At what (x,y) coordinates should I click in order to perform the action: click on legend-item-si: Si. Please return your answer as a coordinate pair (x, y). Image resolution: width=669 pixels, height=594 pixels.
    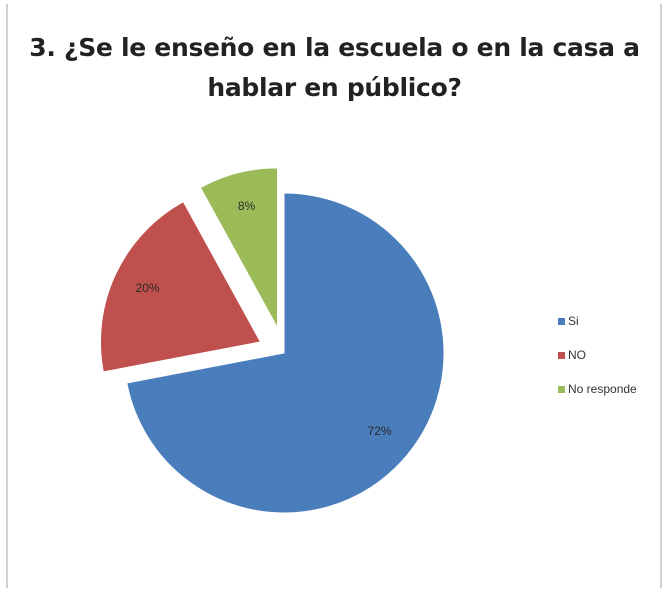
    Looking at the image, I should click on (608, 321).